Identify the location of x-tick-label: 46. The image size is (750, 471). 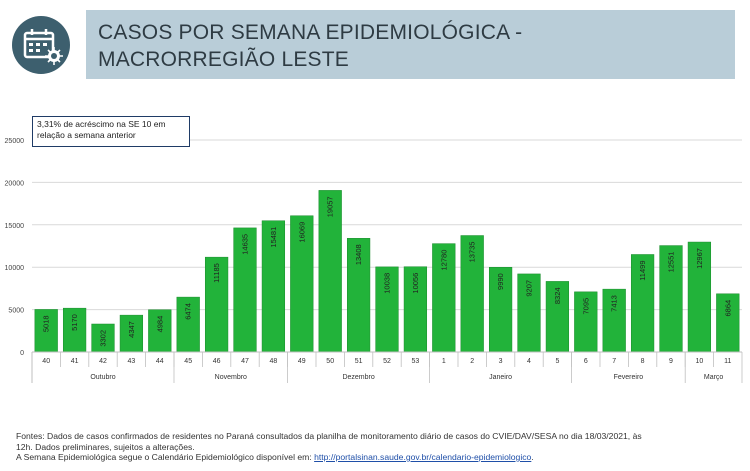
(217, 361).